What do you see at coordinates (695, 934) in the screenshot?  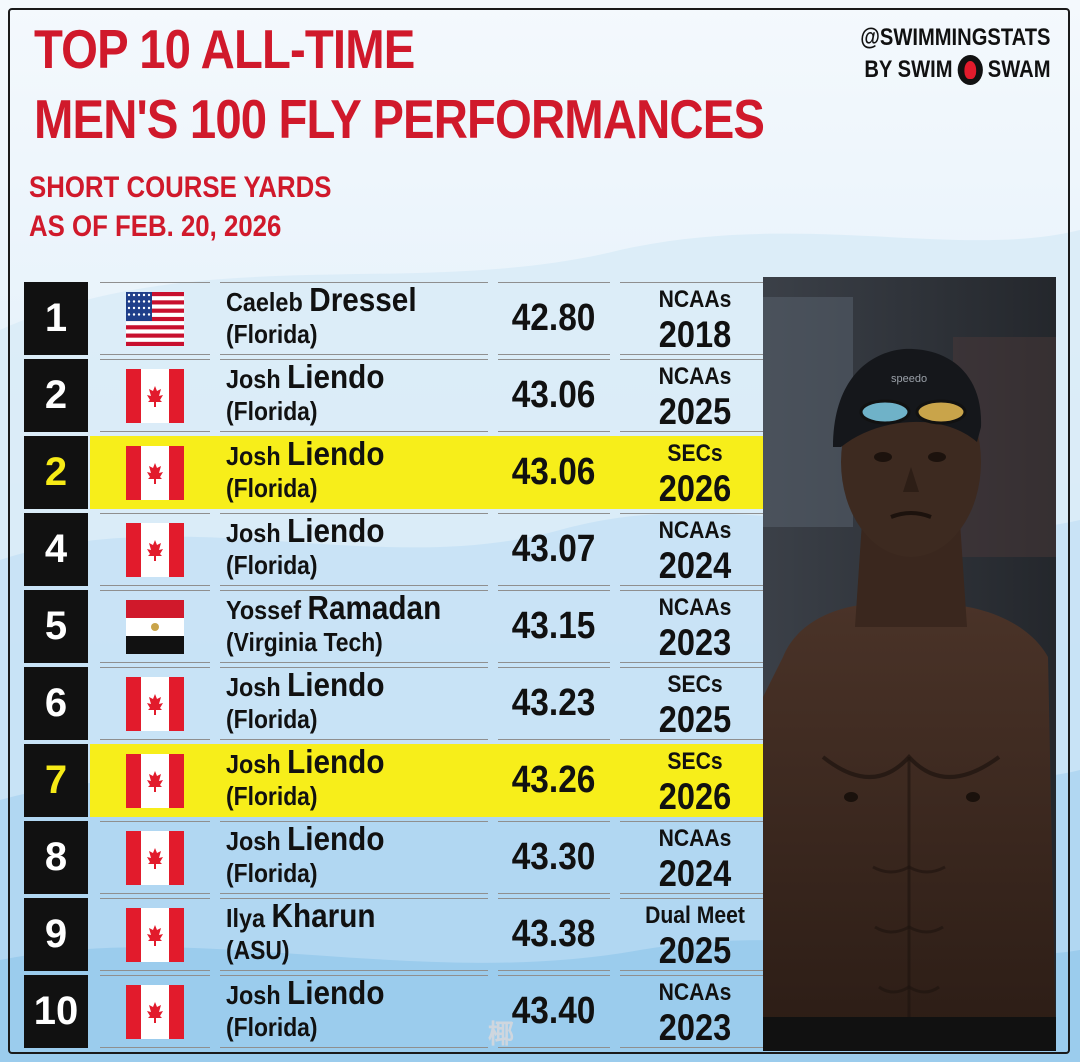 I see `meet-cell: Dual Meet 2025` at bounding box center [695, 934].